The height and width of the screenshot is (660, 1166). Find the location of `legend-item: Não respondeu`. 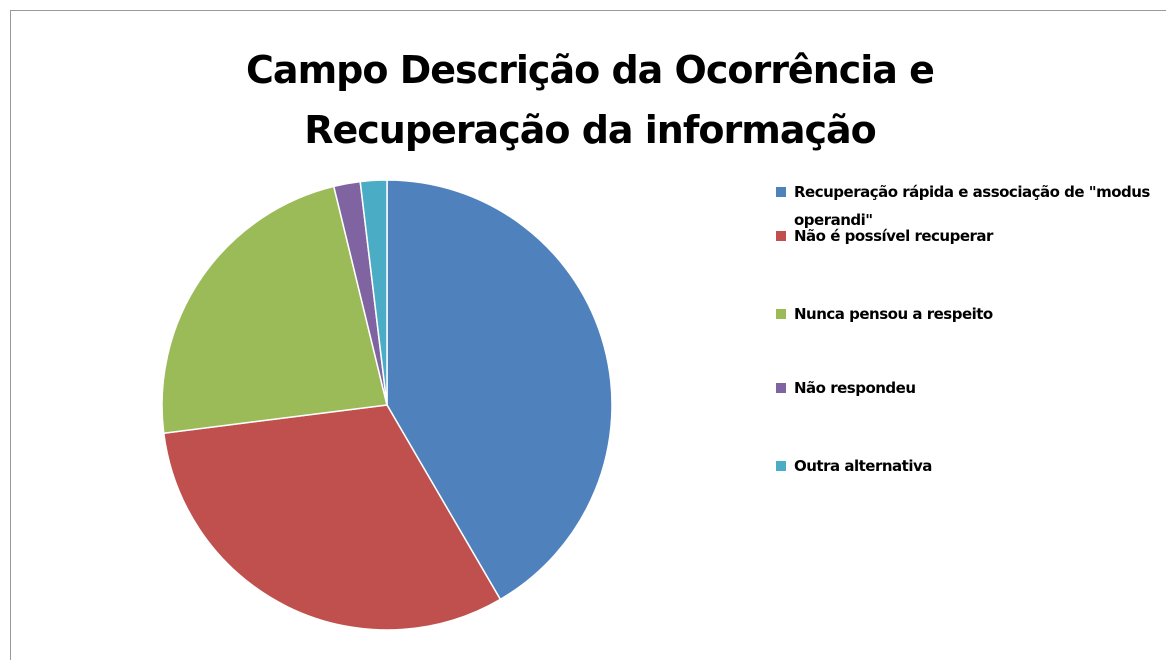

legend-item: Não respondeu is located at coordinates (968, 388).